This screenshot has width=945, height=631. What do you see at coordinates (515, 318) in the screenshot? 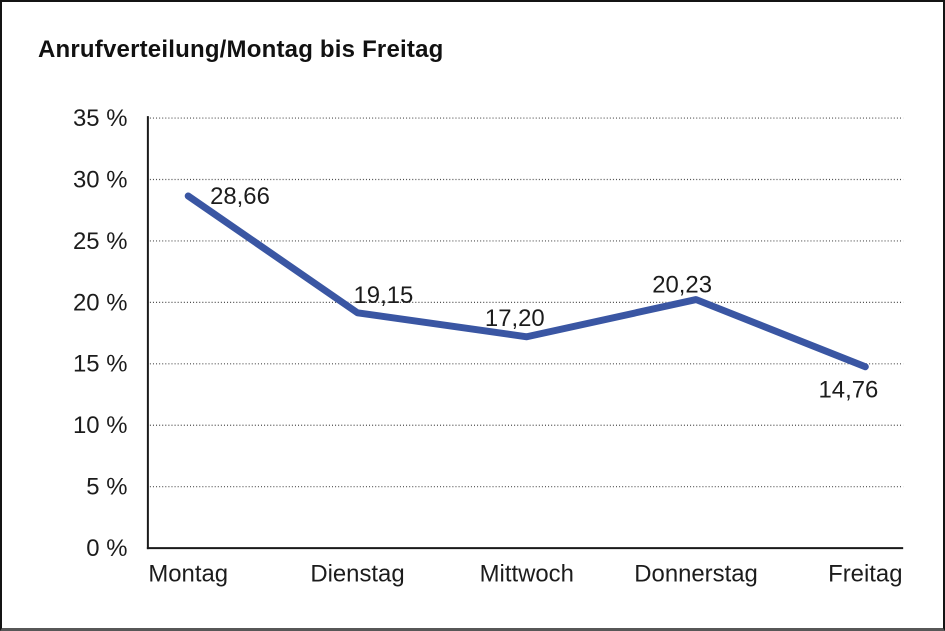
I see `data-point-label: 17,20` at bounding box center [515, 318].